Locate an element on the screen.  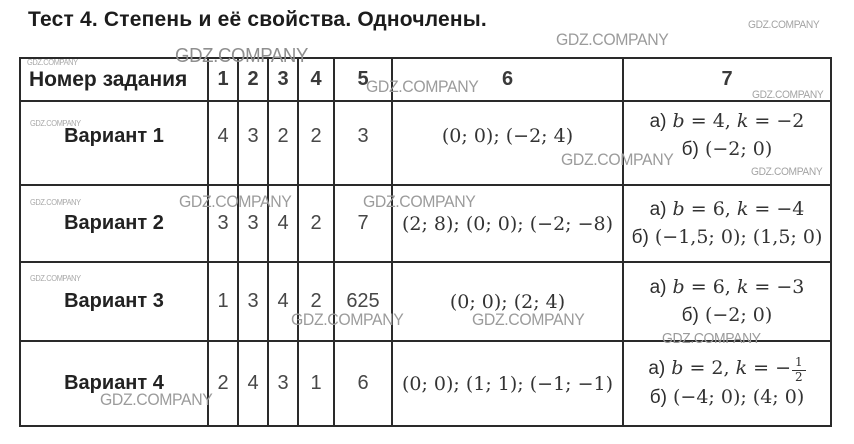
header-cell-task-number: Номер задания is located at coordinates (114, 79).